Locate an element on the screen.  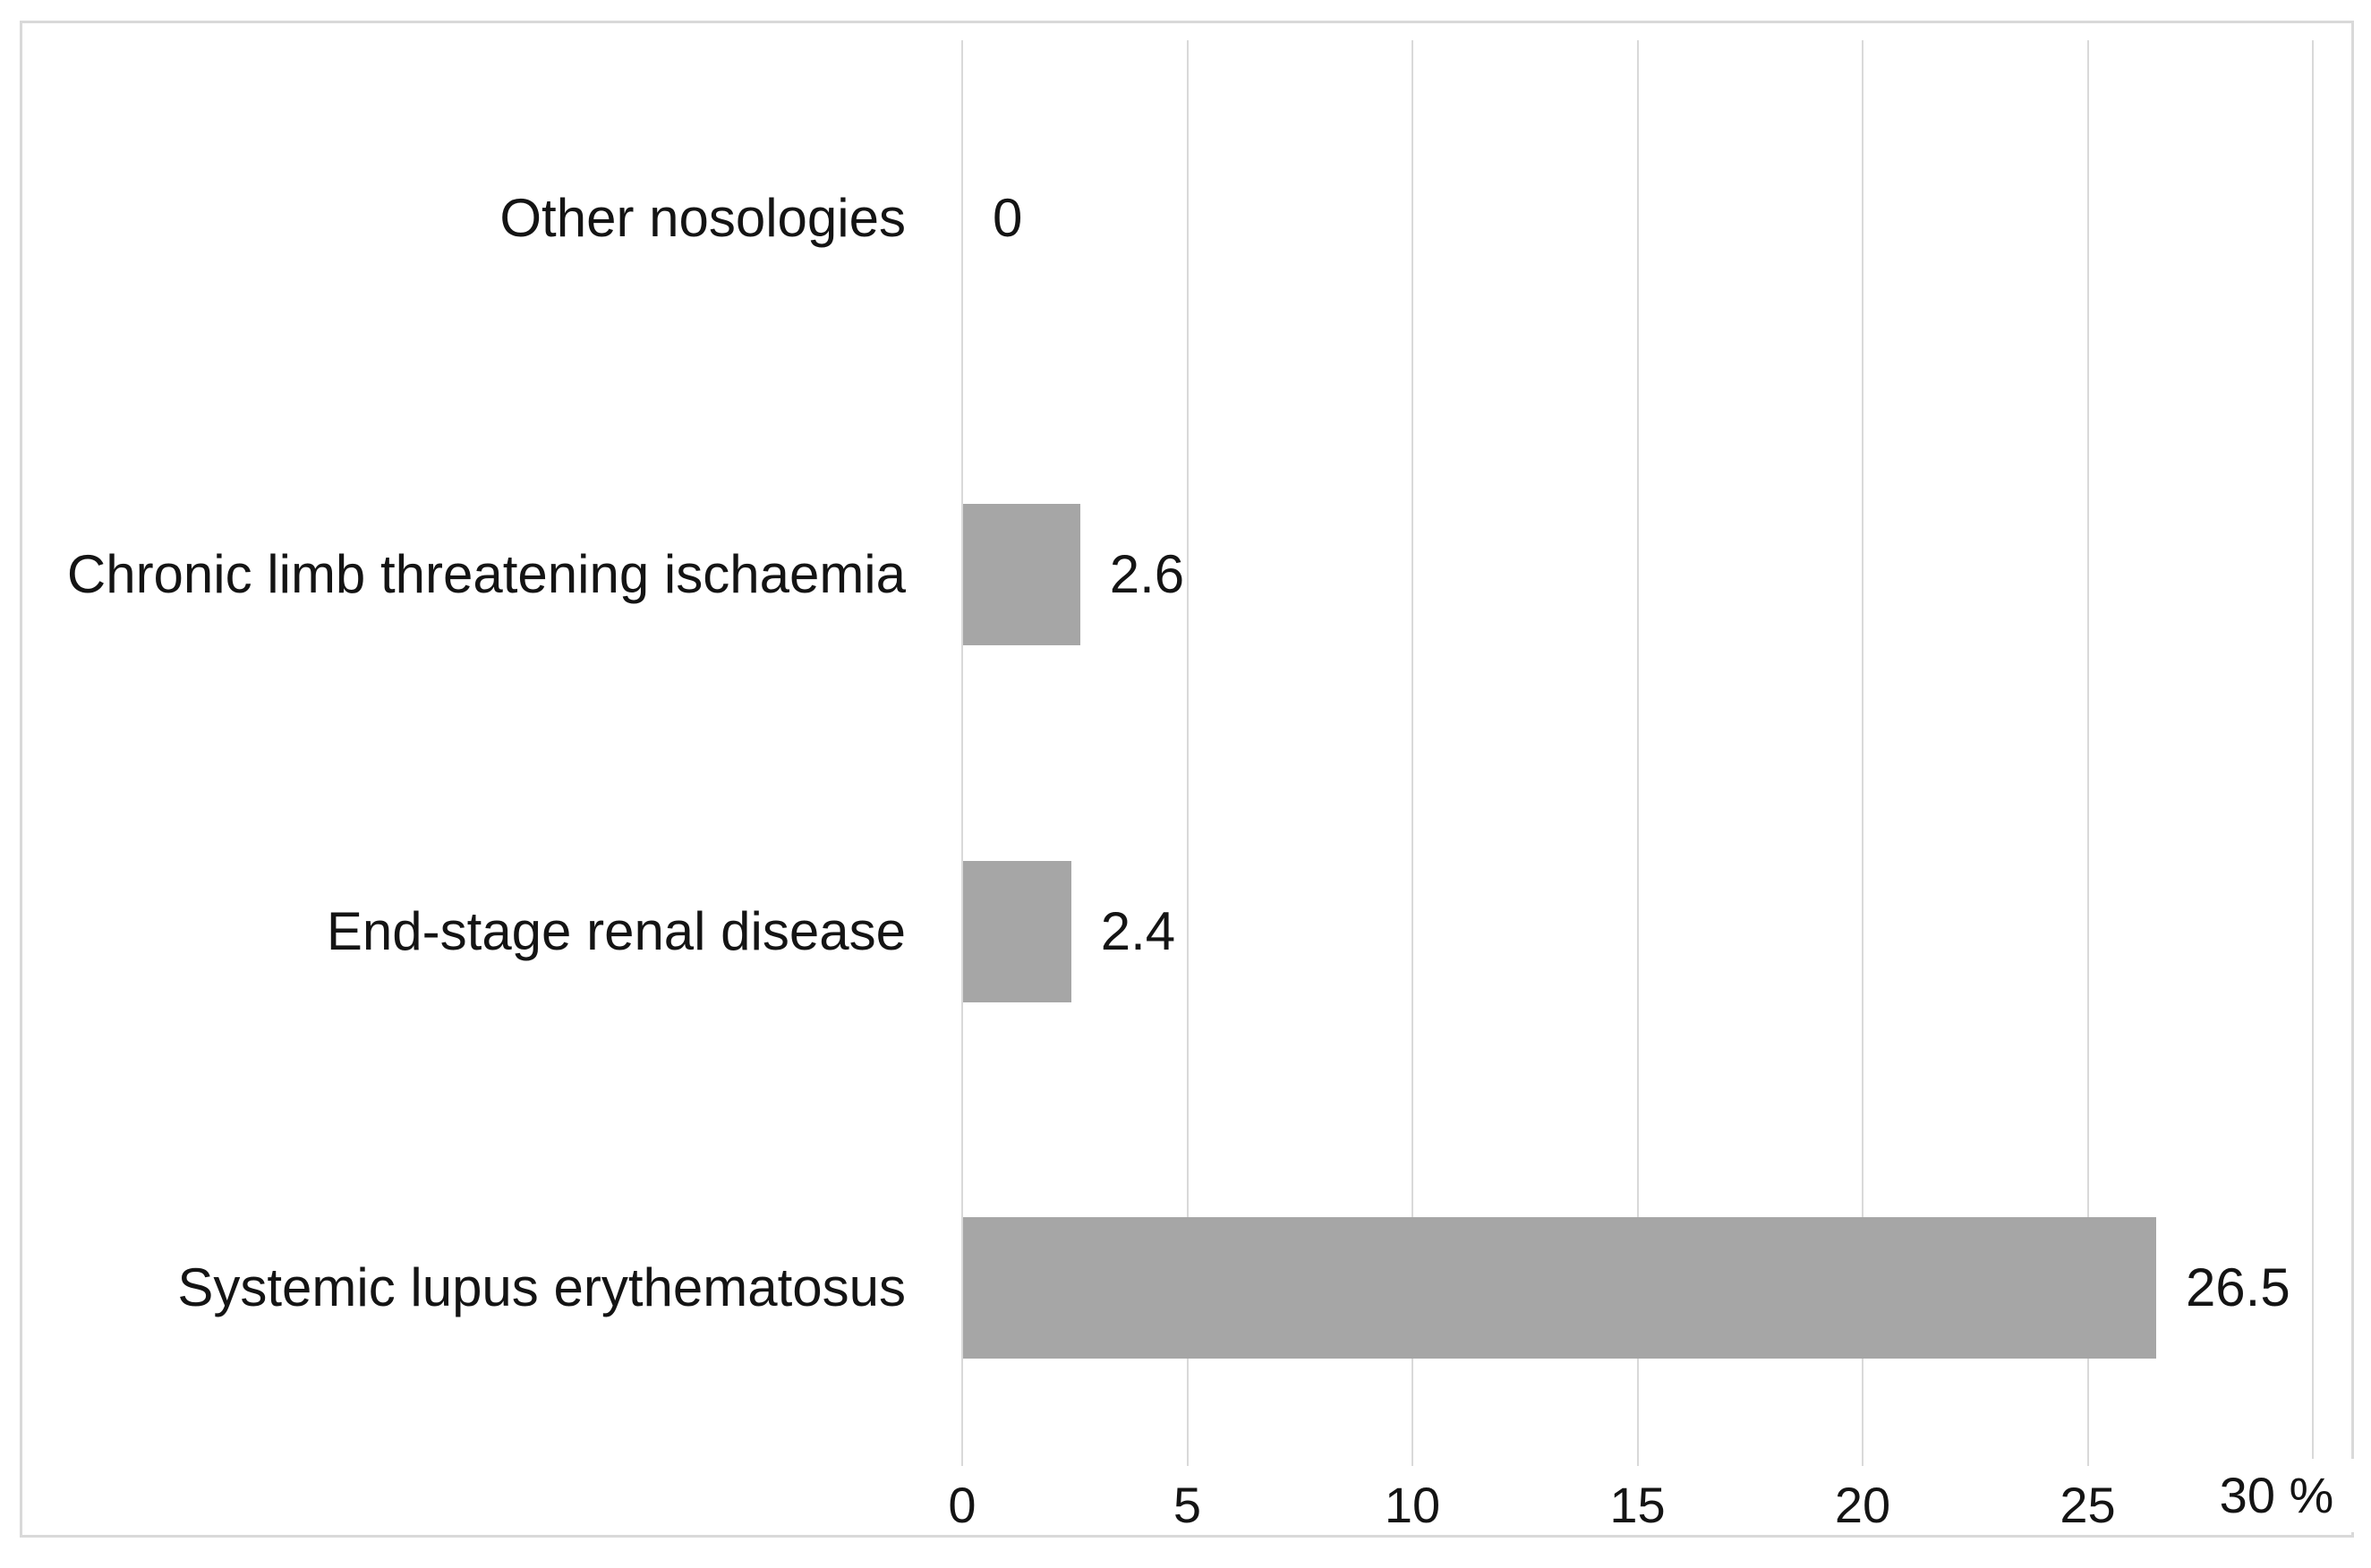
value-label: 2.4 is located at coordinates (1138, 930).